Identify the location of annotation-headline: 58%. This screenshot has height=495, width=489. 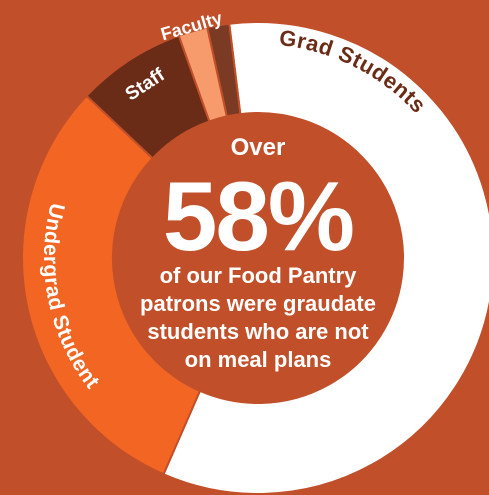
(258, 216).